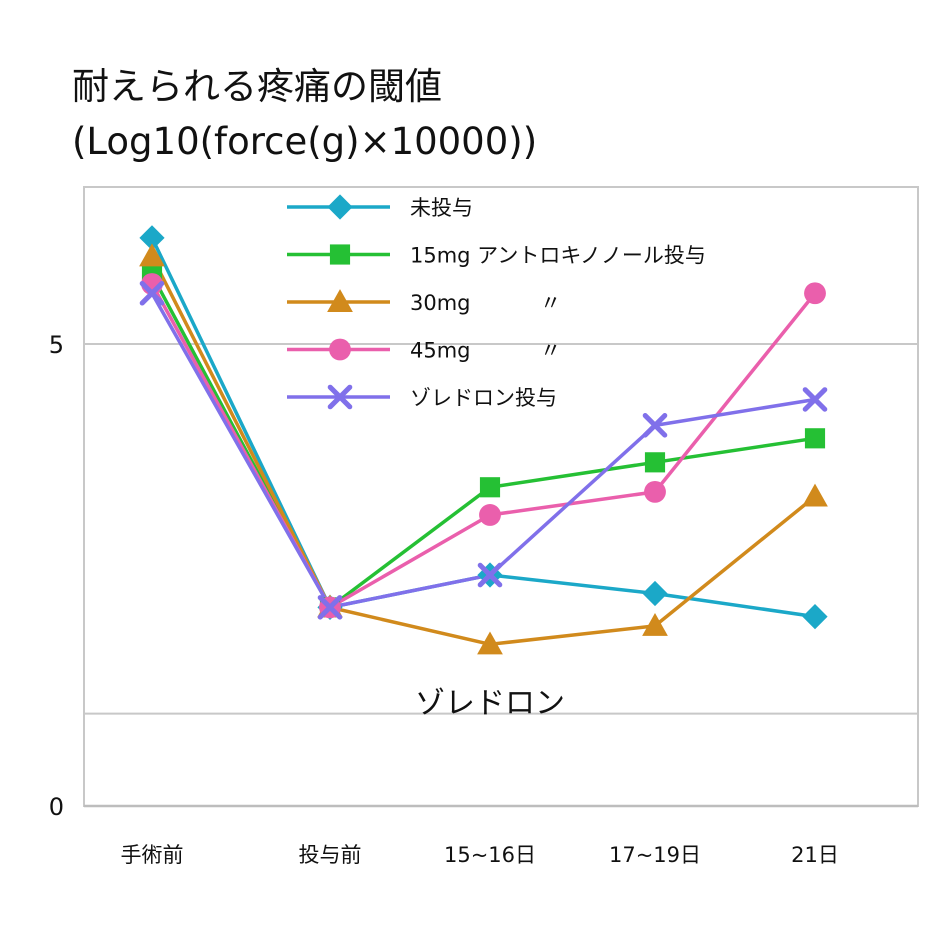 Image resolution: width=948 pixels, height=948 pixels. What do you see at coordinates (56, 345) in the screenshot?
I see `y-tick-label: 5` at bounding box center [56, 345].